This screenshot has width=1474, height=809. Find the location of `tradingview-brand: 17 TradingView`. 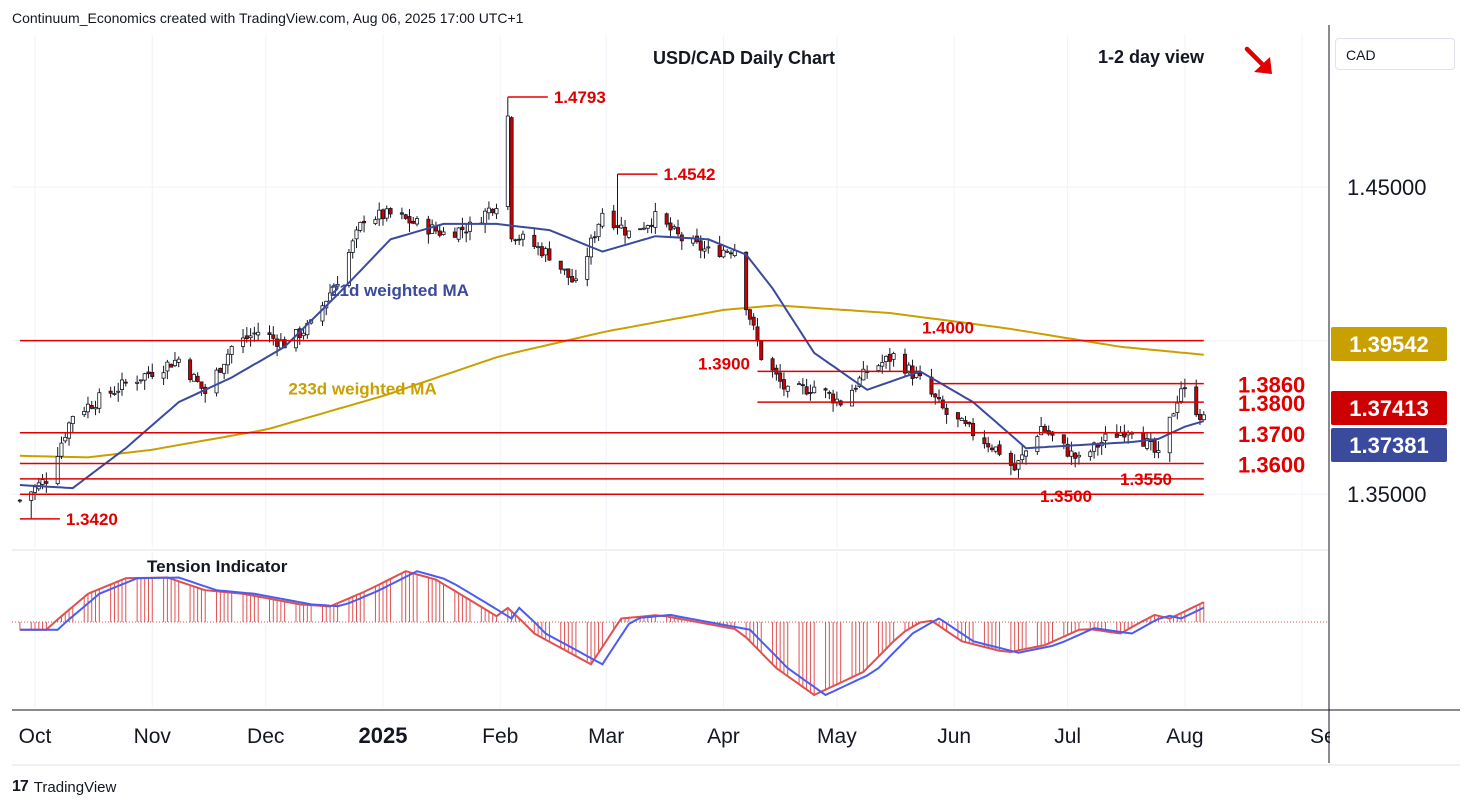

tradingview-brand: 17 TradingView is located at coordinates (64, 787).